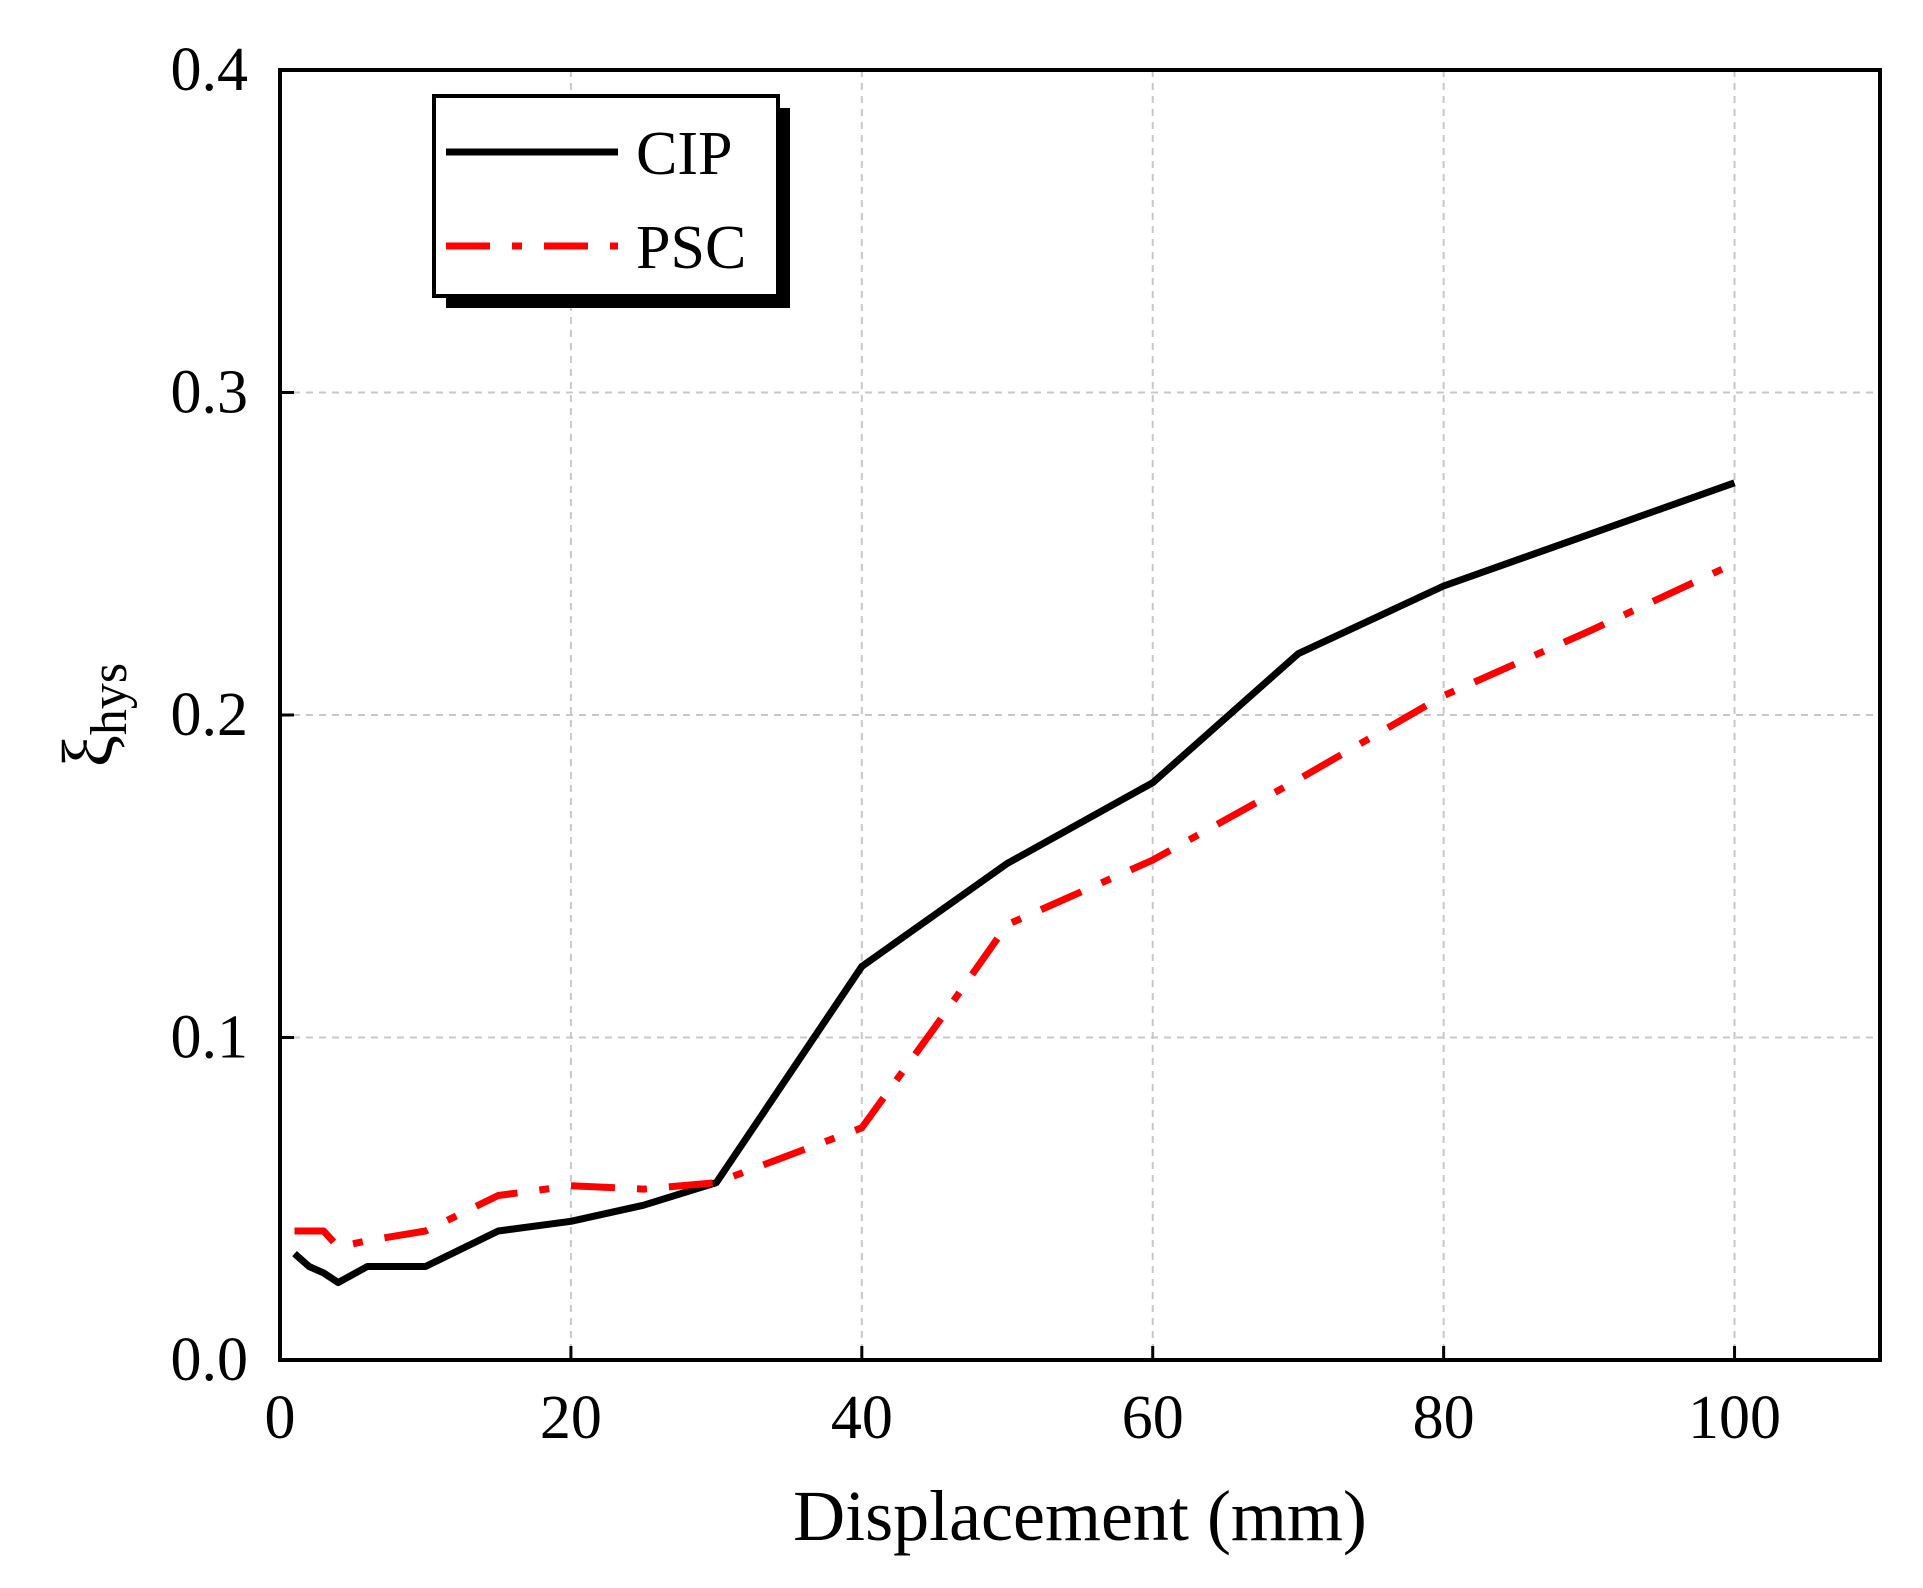 The image size is (1923, 1588). Describe the element at coordinates (571, 1418) in the screenshot. I see `x-tick-label: 20` at that location.